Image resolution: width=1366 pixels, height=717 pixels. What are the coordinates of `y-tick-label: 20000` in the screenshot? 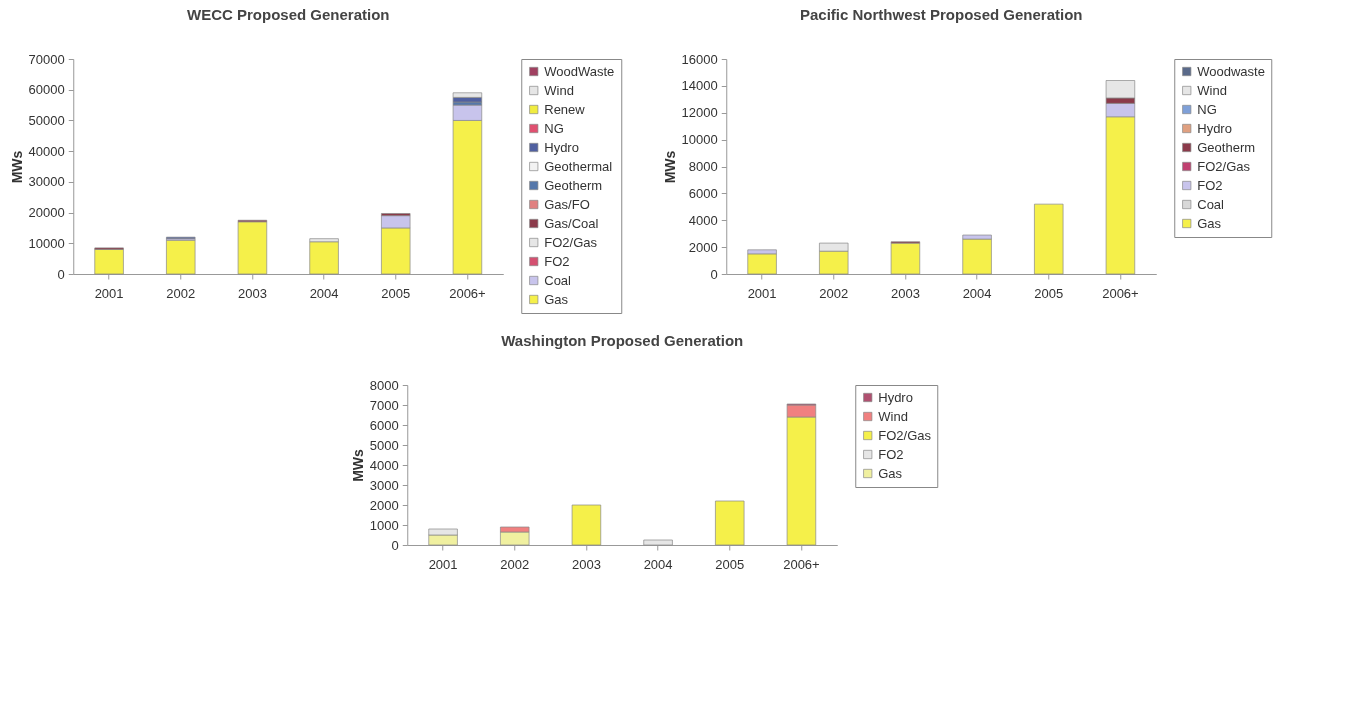 It's located at (46, 213).